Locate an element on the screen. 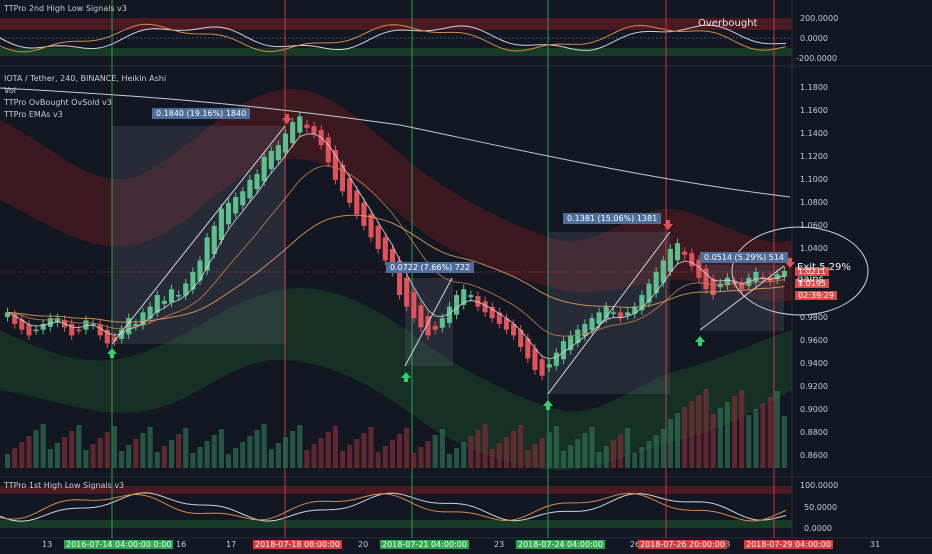 The image size is (932, 554). exit-ellipse is located at coordinates (800, 271).